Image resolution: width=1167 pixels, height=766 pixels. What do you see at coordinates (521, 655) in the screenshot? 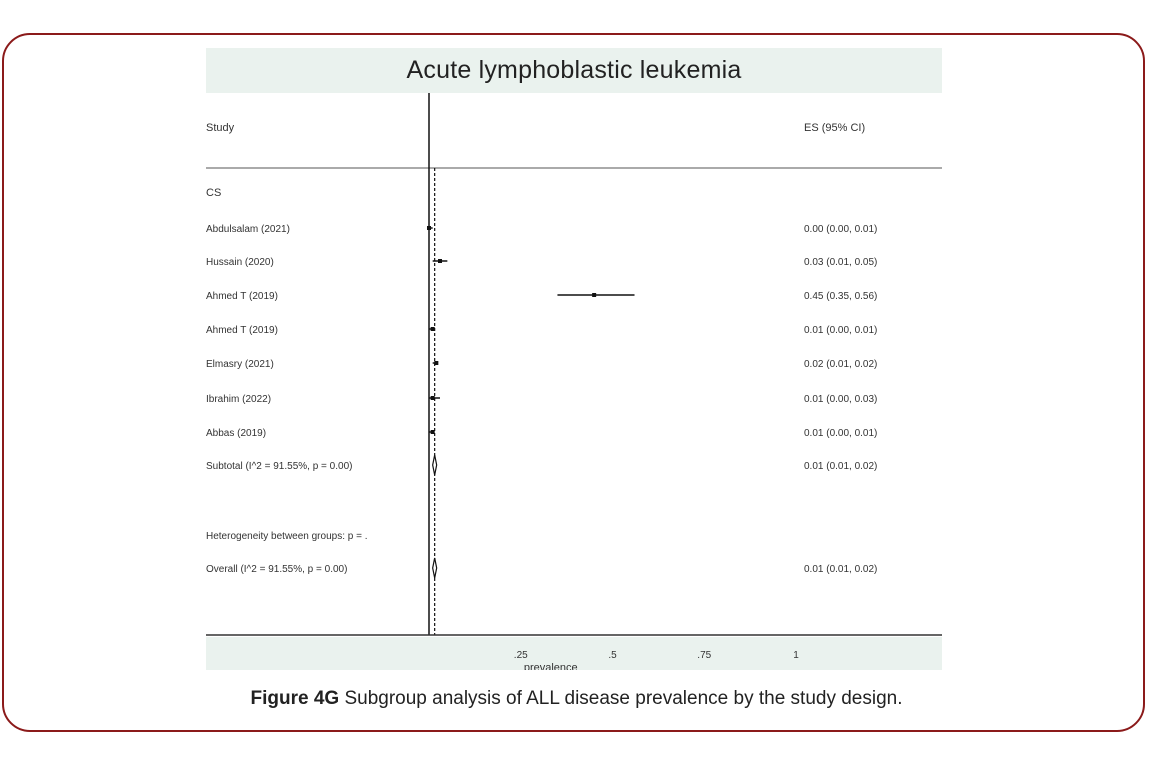
I see `x-tick-label: .25` at bounding box center [521, 655].